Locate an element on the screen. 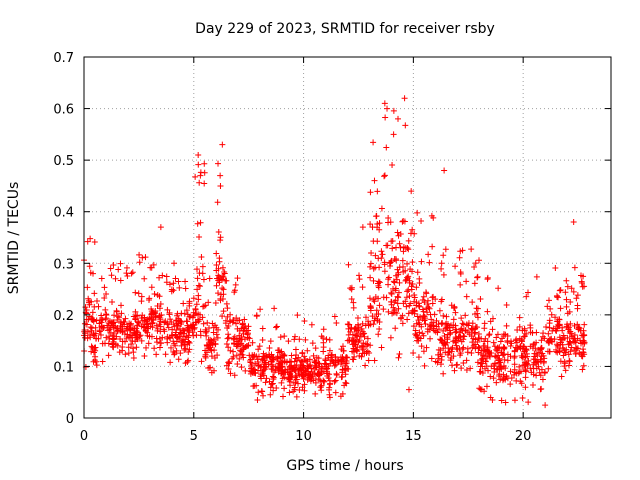 Image resolution: width=640 pixels, height=480 pixels. y-tick-label: 0.5 is located at coordinates (63, 161).